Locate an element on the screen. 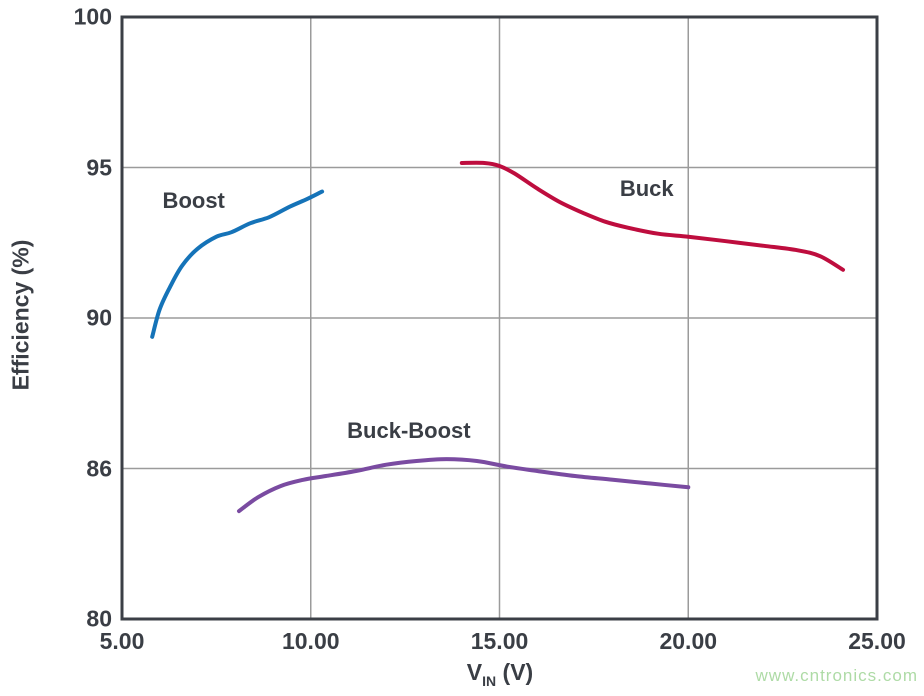 This screenshot has width=924, height=696. x-tick-label: 25.00 is located at coordinates (877, 641).